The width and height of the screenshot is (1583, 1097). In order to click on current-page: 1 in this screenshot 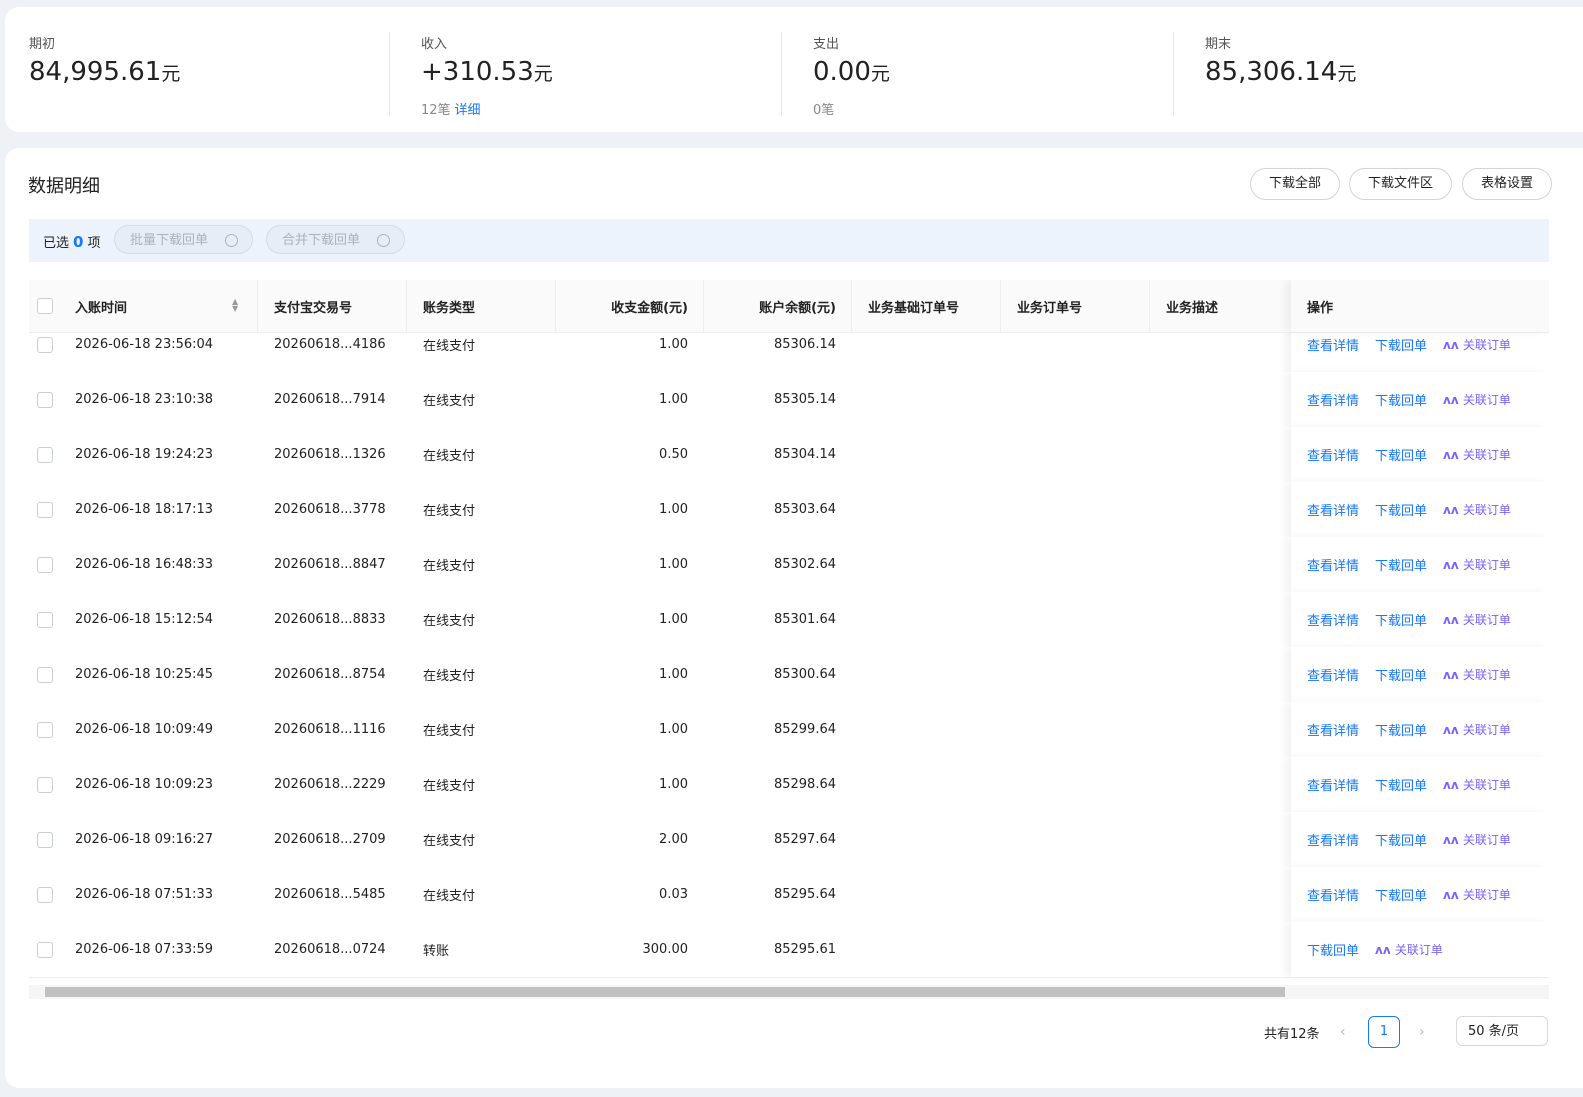, I will do `click(1384, 1032)`.